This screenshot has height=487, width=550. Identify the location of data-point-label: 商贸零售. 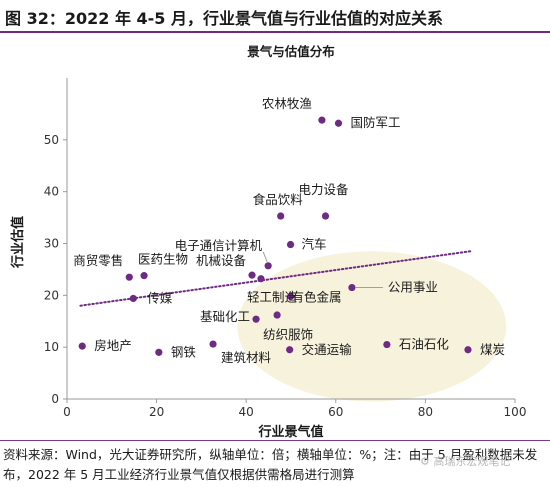
(98, 260).